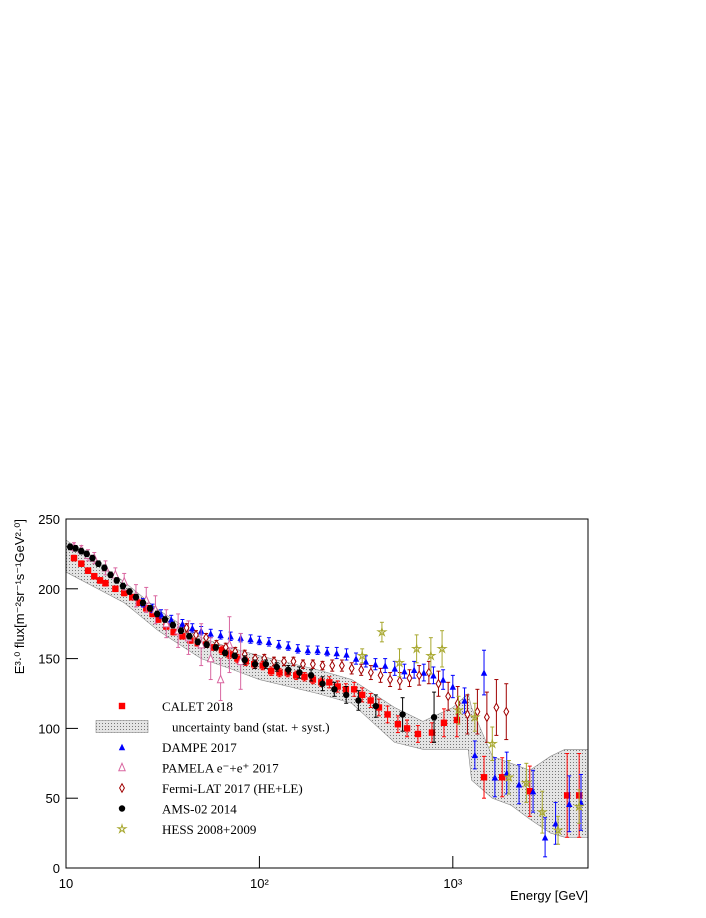  I want to click on legend-label: PAMELA e⁻+e⁺ 2017, so click(220, 768).